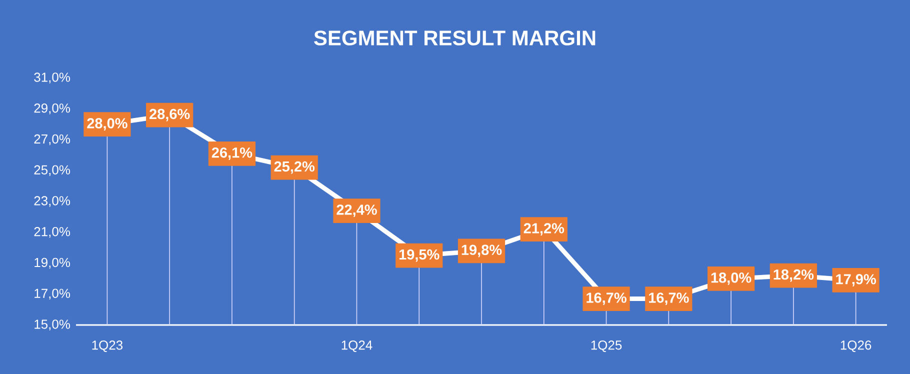  I want to click on y-tick-label: 17,0%, so click(52, 294).